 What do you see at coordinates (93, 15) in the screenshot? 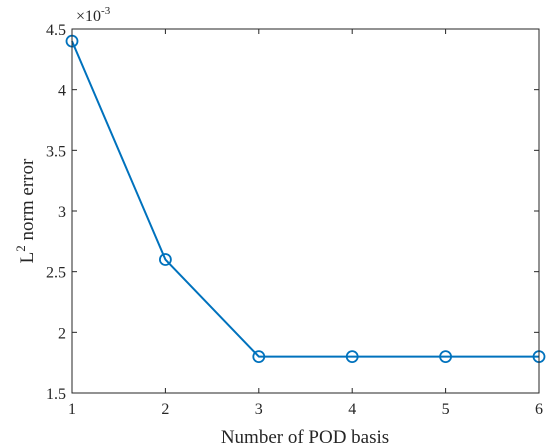
I see `y-exponent-label: ×10⁻³` at bounding box center [93, 15].